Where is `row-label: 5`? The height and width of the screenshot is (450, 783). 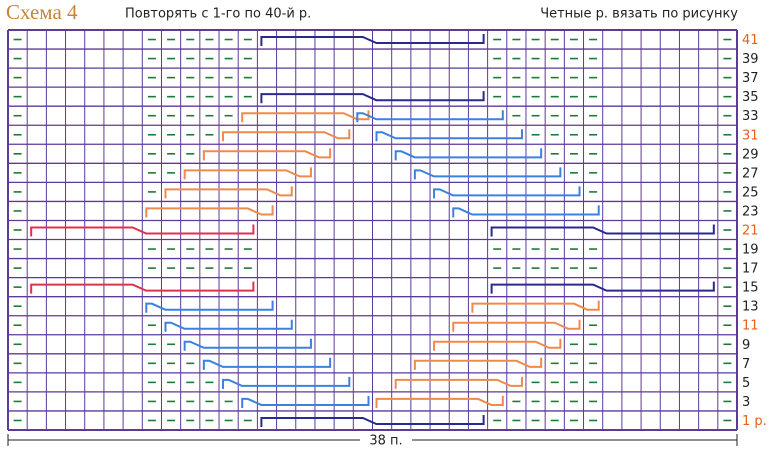 row-label: 5 is located at coordinates (746, 383).